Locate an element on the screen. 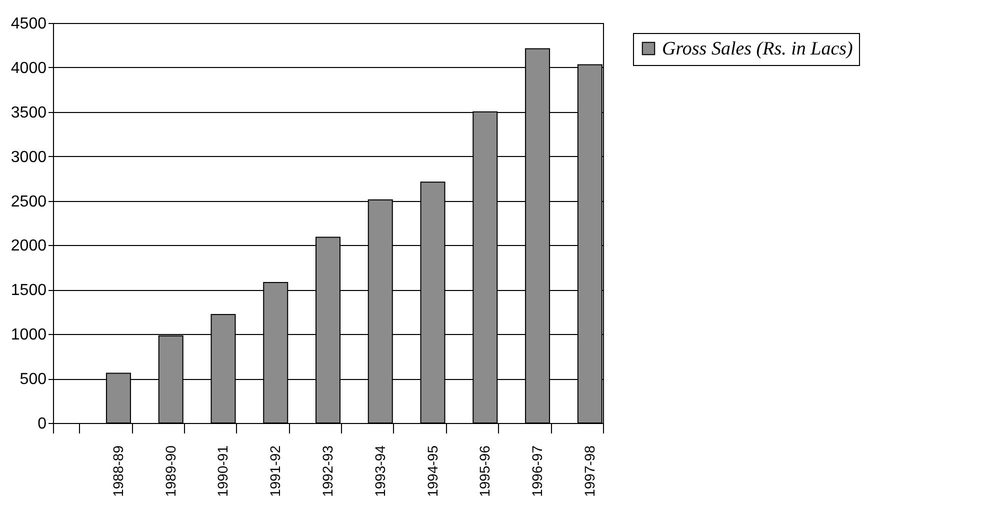 This screenshot has height=510, width=990. x-tick-label: 1997-98 is located at coordinates (589, 471).